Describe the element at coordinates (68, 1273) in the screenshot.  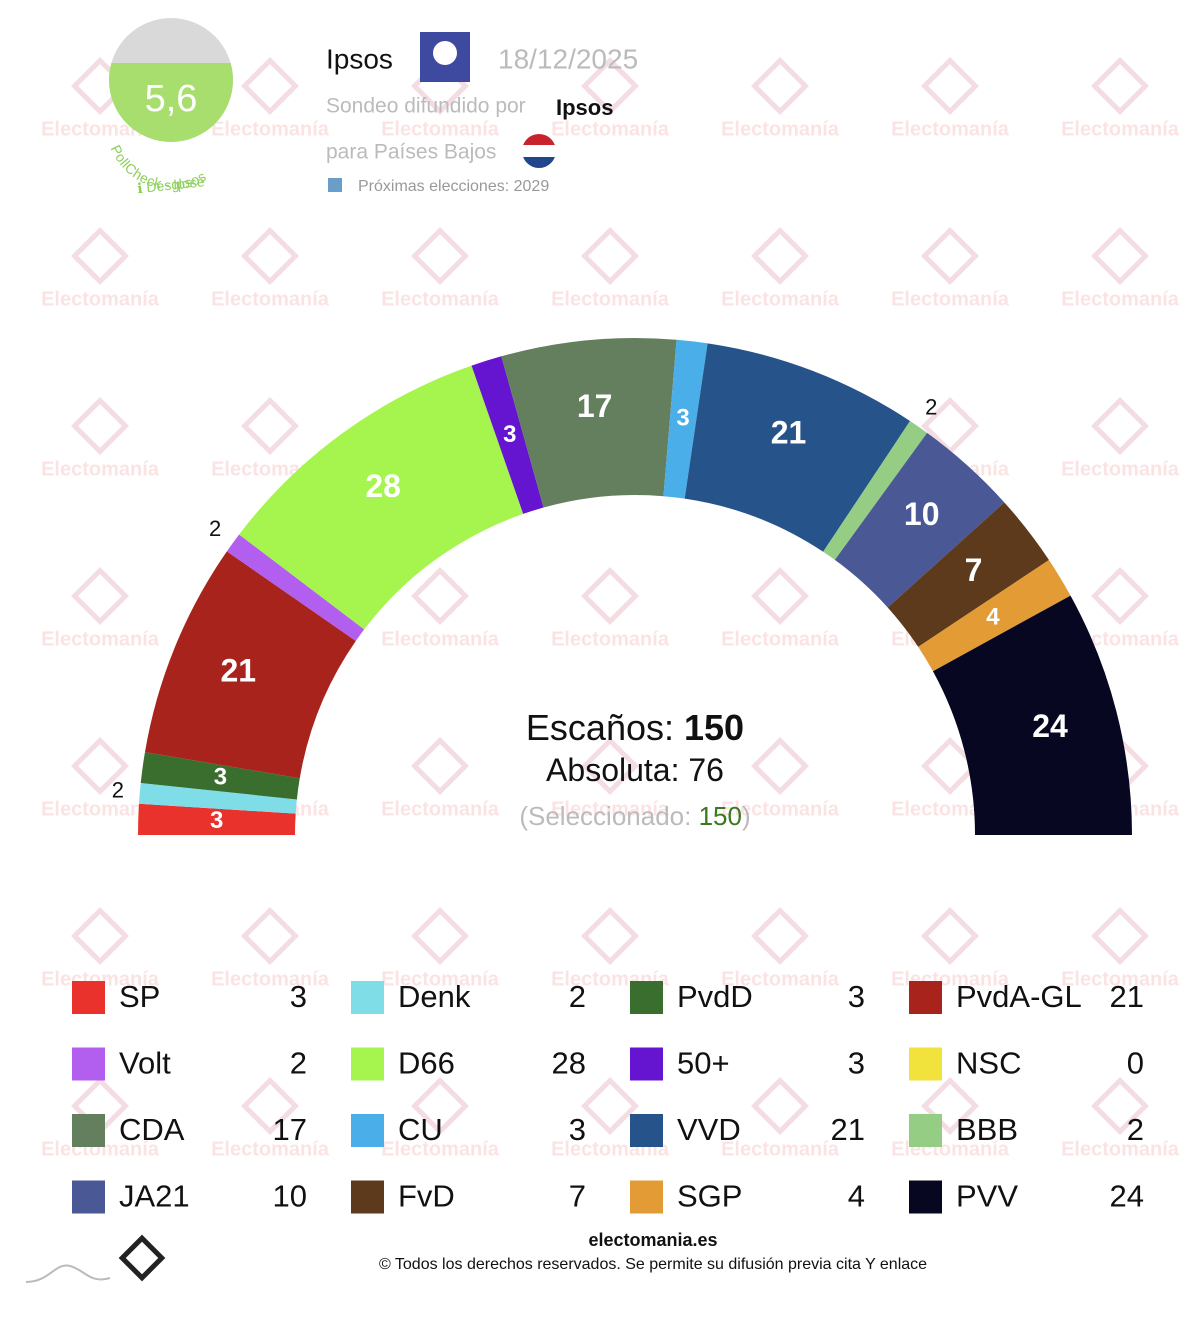
I see `brand-line` at that location.